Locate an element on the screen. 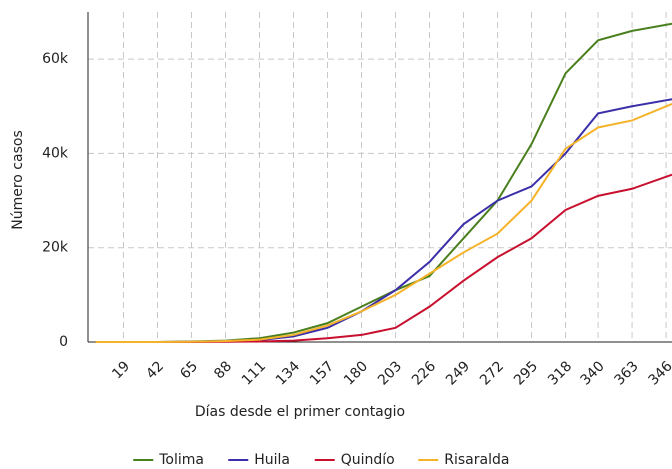 The image size is (672, 469). x-tick-label: 346 is located at coordinates (659, 373).